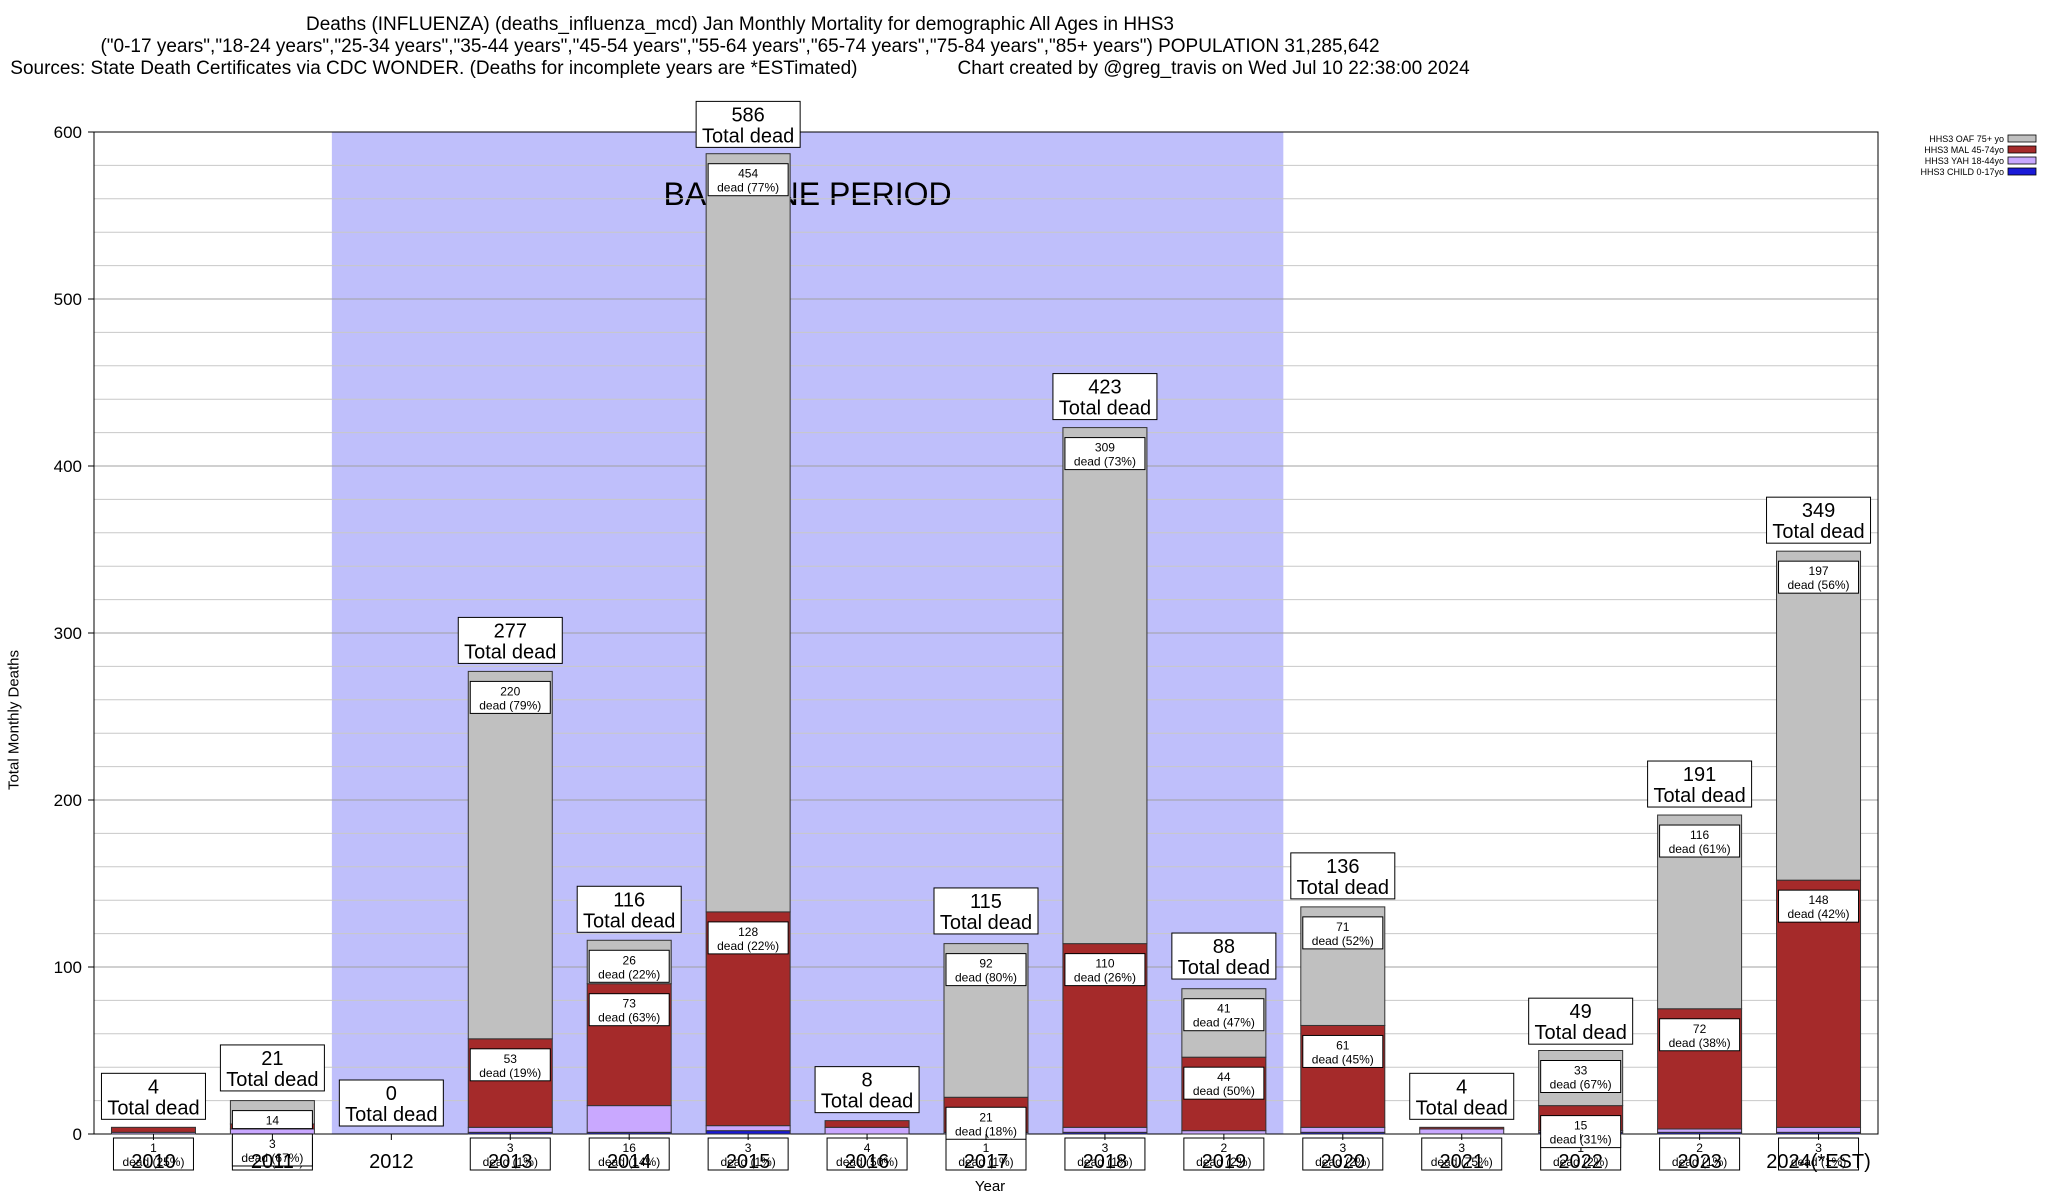 The image size is (2048, 1200). I want to click on total-value: 0, so click(391, 1094).